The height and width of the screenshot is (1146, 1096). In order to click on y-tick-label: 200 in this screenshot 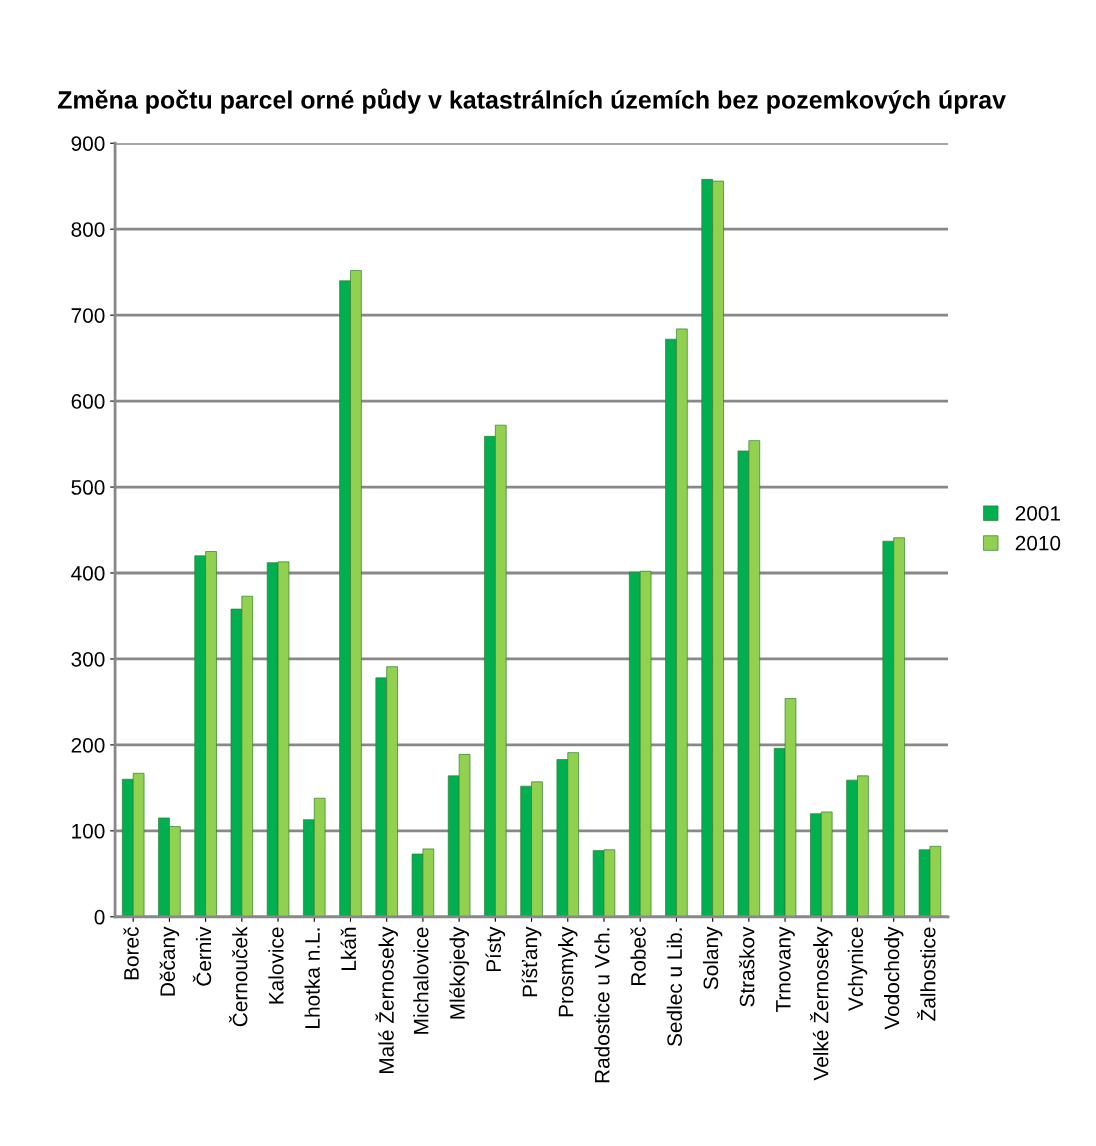, I will do `click(88, 745)`.